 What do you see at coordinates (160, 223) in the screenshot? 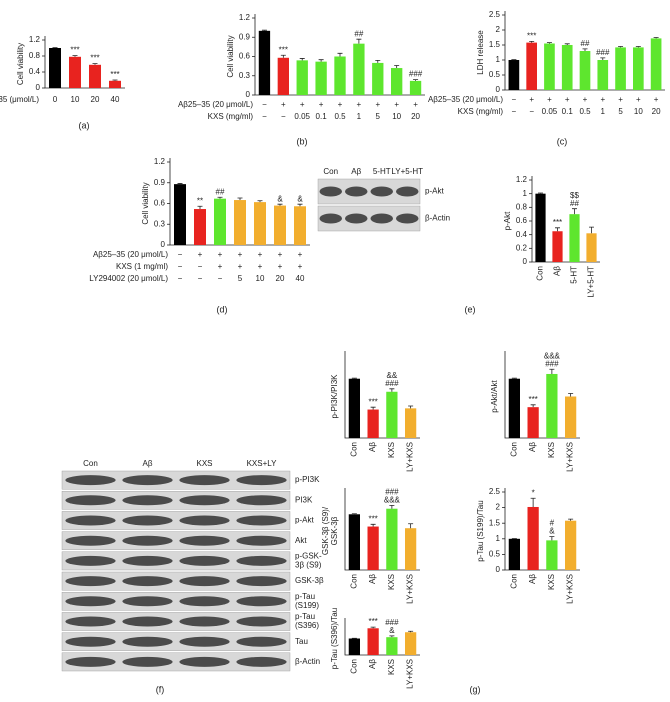
I see `y-tick-label: 0.3` at bounding box center [160, 223].